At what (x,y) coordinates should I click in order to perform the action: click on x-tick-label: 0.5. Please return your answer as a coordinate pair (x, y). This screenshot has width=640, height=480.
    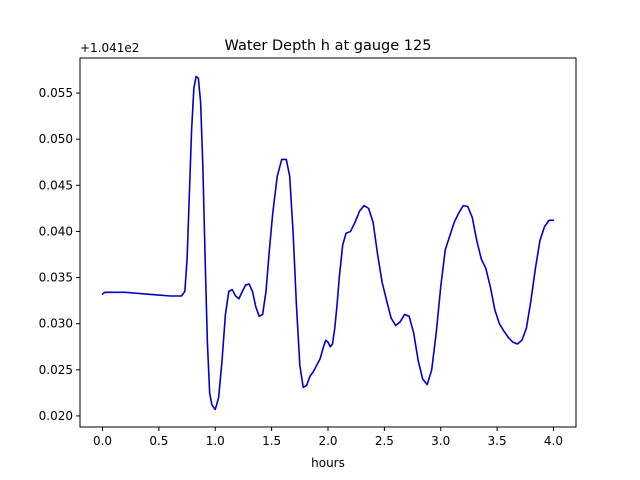
    Looking at the image, I should click on (158, 441).